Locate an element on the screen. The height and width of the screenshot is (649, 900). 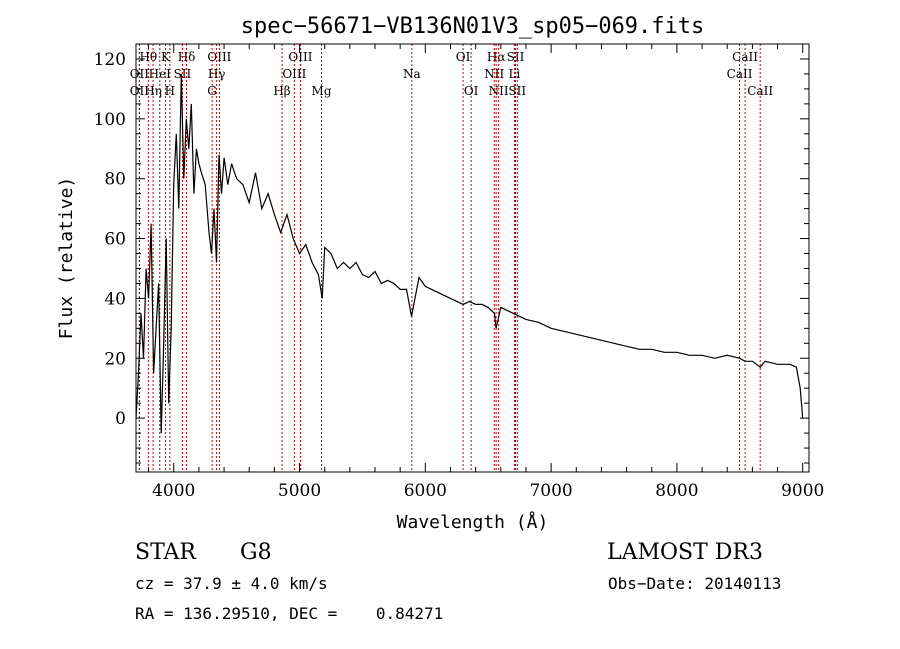
y-axis-label: Flux (relative) is located at coordinates (66, 258).